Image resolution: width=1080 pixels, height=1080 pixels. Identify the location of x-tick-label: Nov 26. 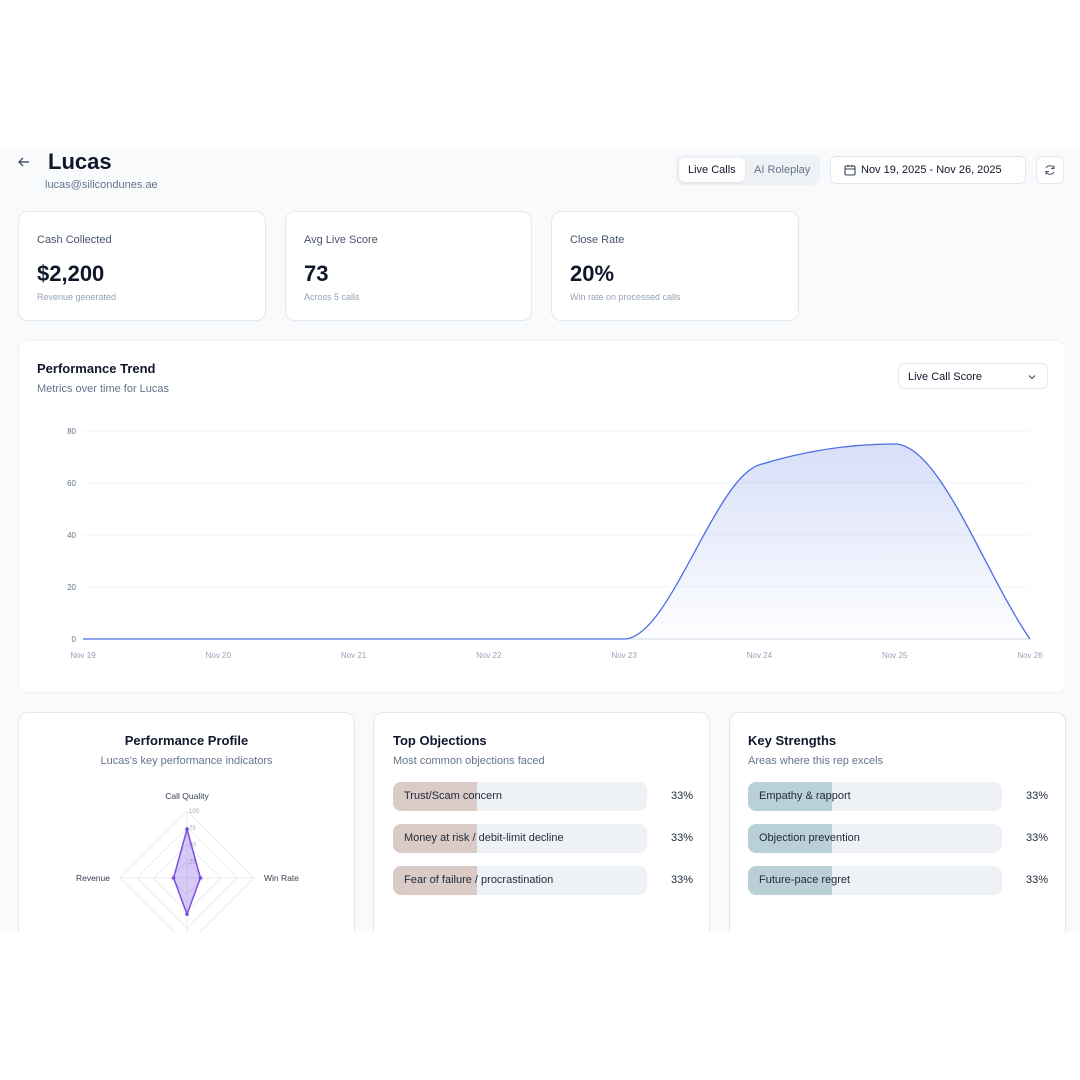
(1030, 655).